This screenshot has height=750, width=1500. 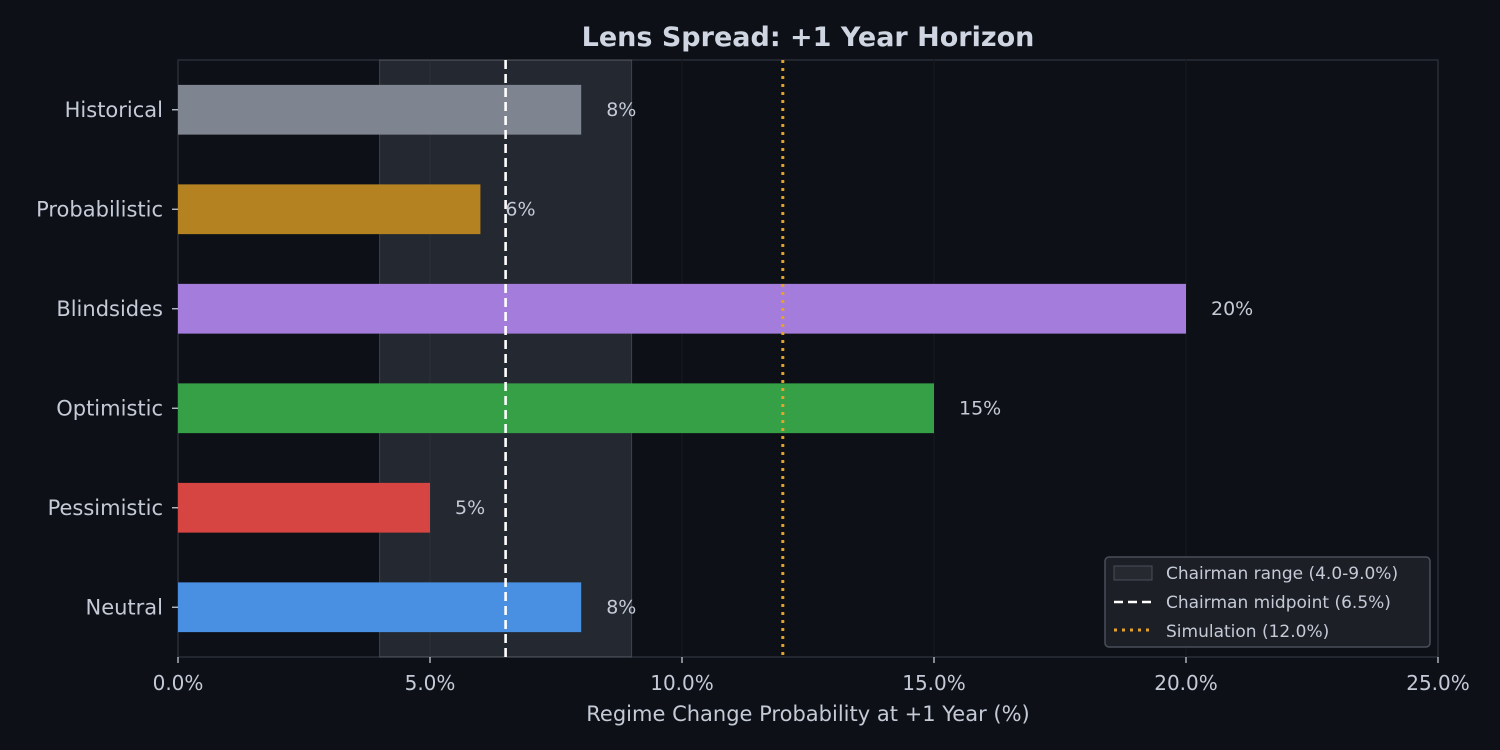 What do you see at coordinates (304, 507) in the screenshot?
I see `bar-pessimistic` at bounding box center [304, 507].